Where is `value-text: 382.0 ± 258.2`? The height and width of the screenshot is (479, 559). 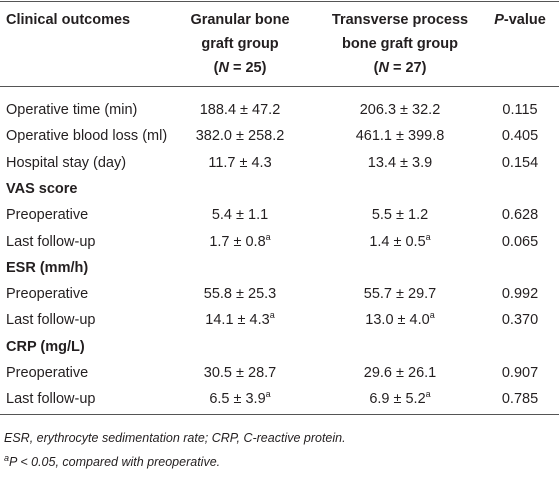
value-text: 382.0 ± 258.2 is located at coordinates (240, 136).